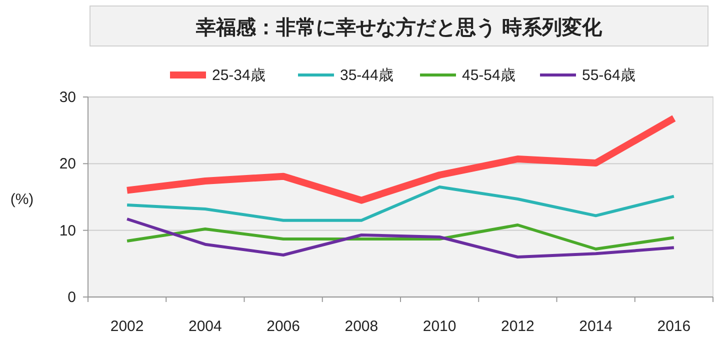 This screenshot has width=727, height=348. What do you see at coordinates (239, 75) in the screenshot?
I see `legend-label: 25-34歳` at bounding box center [239, 75].